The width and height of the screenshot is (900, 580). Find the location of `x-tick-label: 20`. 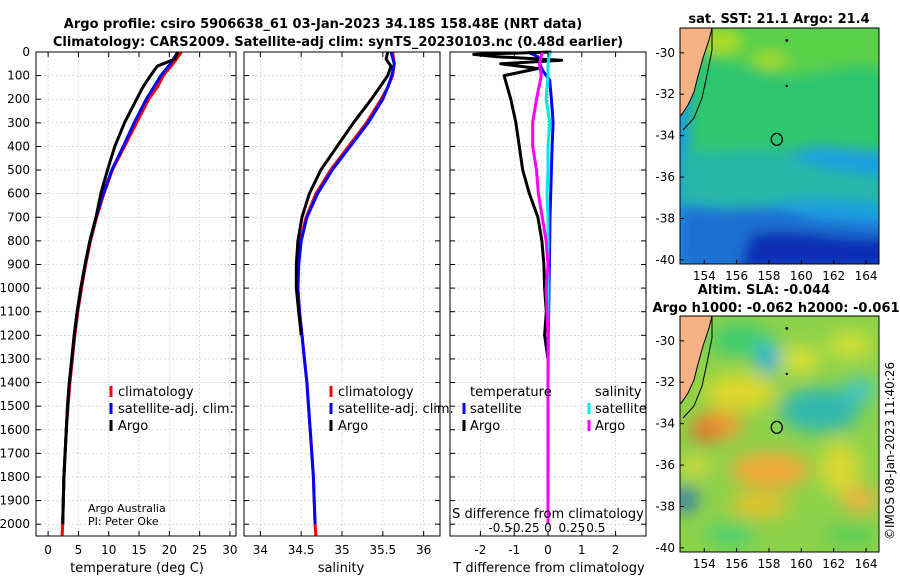

x-tick-label: 20 is located at coordinates (169, 550).